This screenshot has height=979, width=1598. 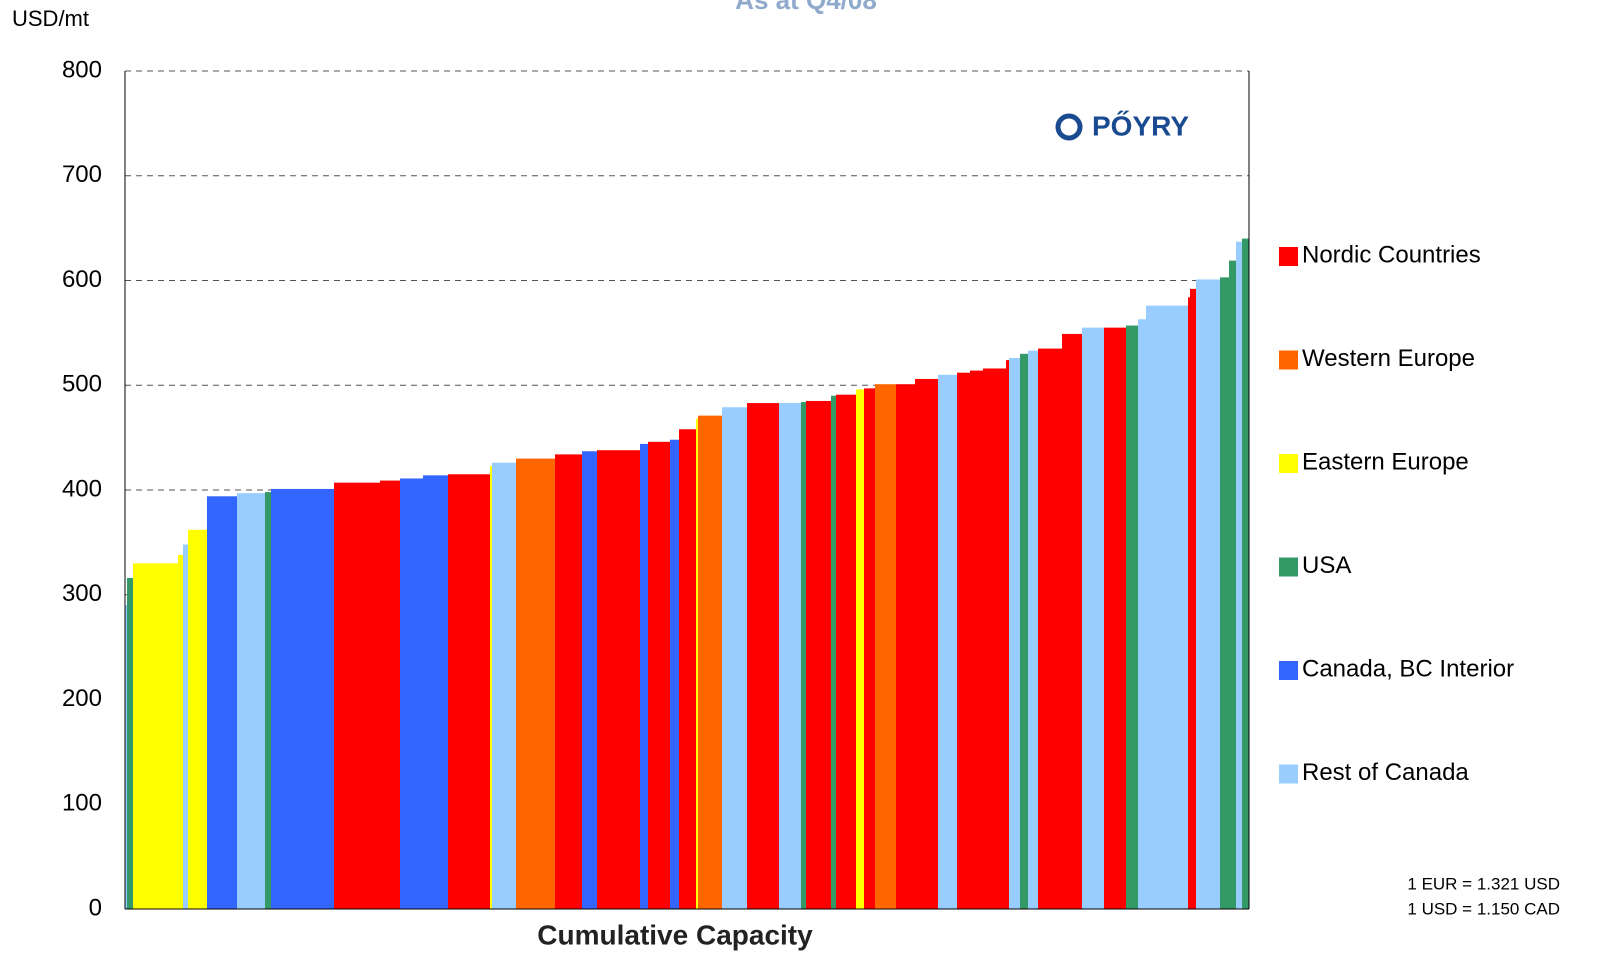 I want to click on chart-title: As at Q4/08, so click(x=806, y=7).